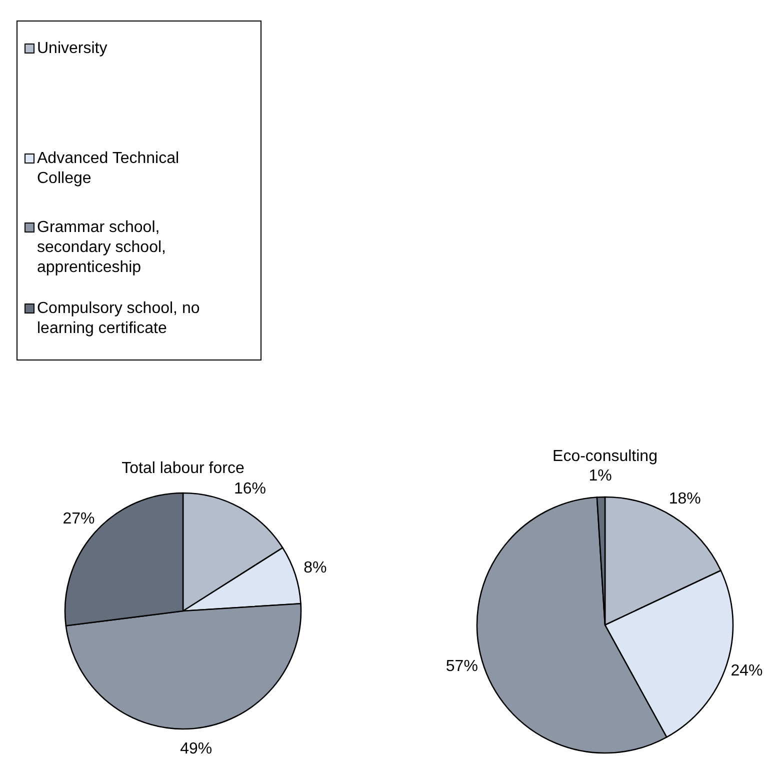  I want to click on data-label: 8%, so click(315, 567).